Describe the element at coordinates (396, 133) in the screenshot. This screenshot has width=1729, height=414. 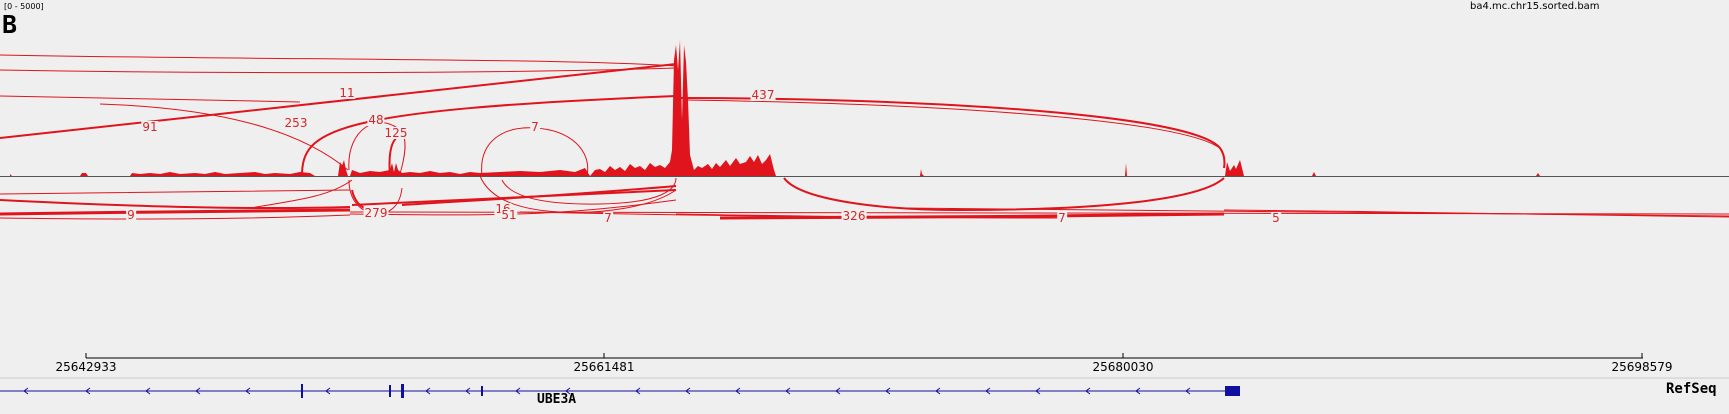
I see `junction-count: 125` at that location.